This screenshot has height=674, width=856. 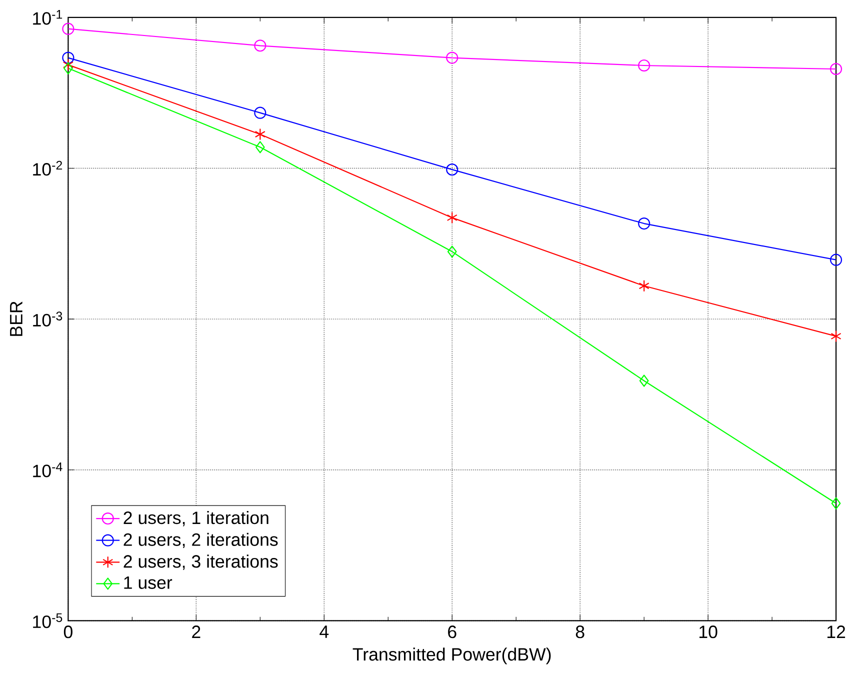 I want to click on y-tick-label: 10$^{-5}$, so click(x=47, y=620).